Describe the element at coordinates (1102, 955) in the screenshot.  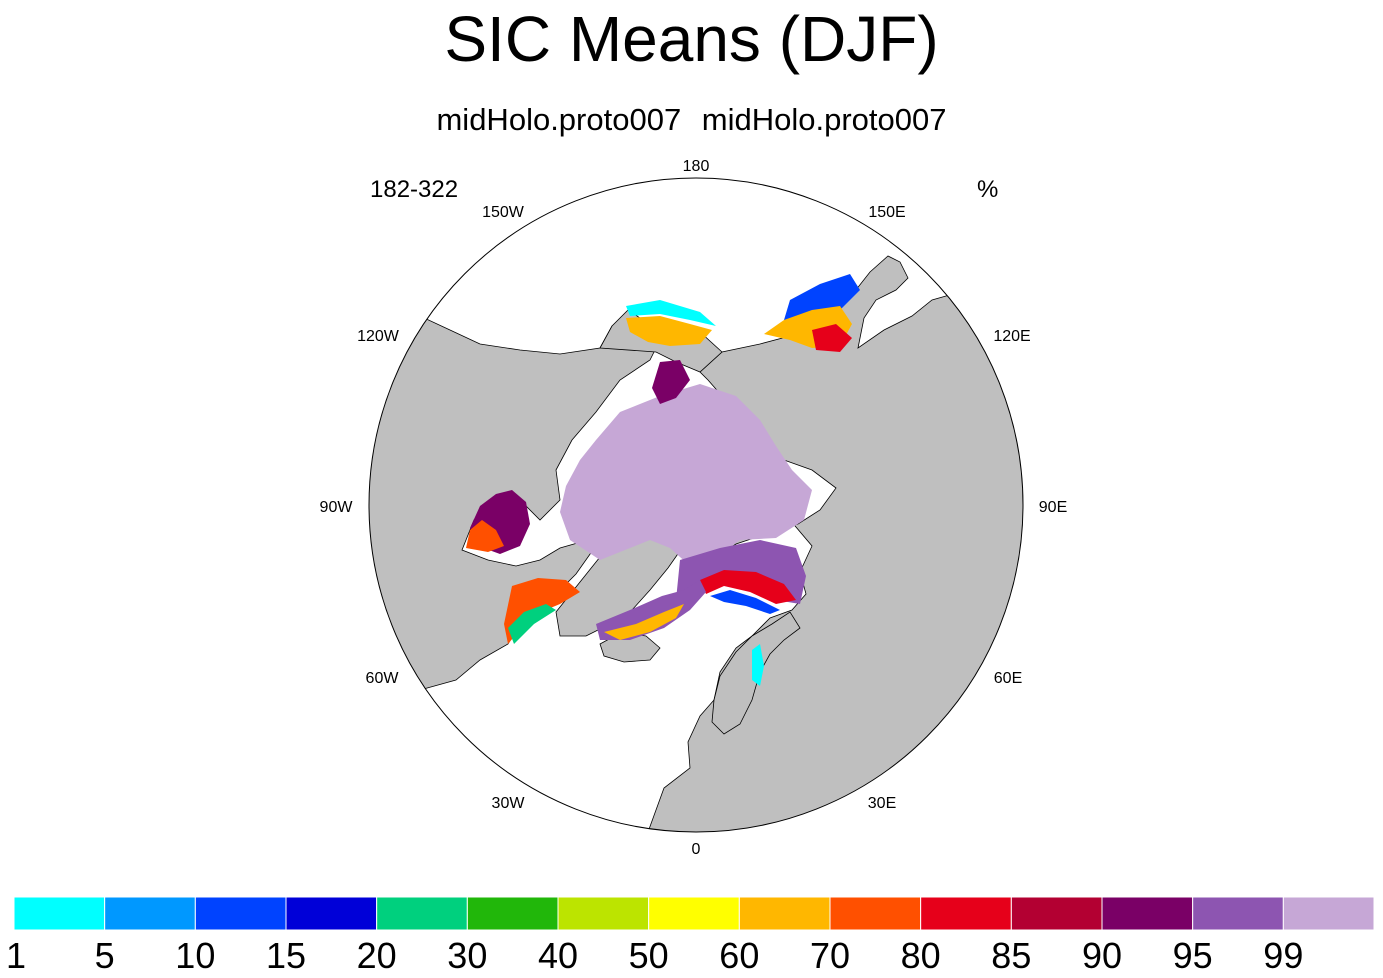
I see `colorbar-label: 90` at that location.